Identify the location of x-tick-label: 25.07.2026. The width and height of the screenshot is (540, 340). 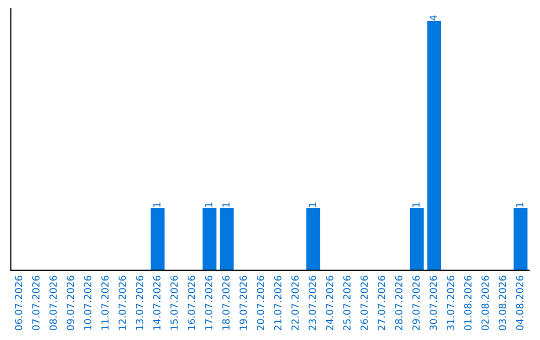
(347, 303).